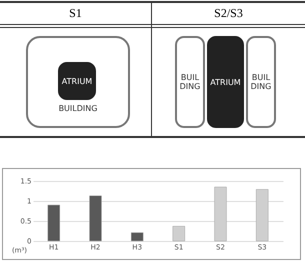 The height and width of the screenshot is (266, 305). Describe the element at coordinates (75, 13) in the screenshot. I see `text: S1` at that location.